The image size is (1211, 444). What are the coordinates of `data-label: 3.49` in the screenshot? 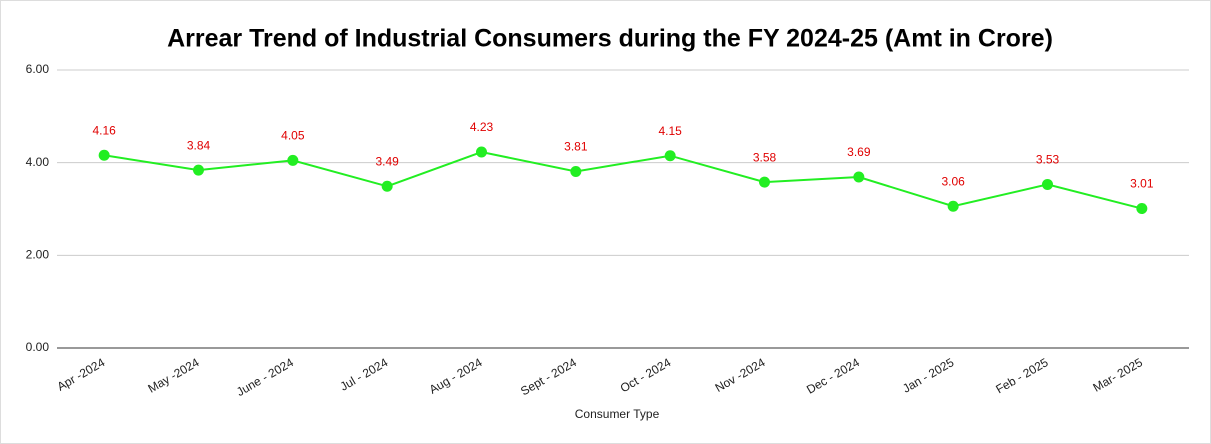 It's located at (387, 161).